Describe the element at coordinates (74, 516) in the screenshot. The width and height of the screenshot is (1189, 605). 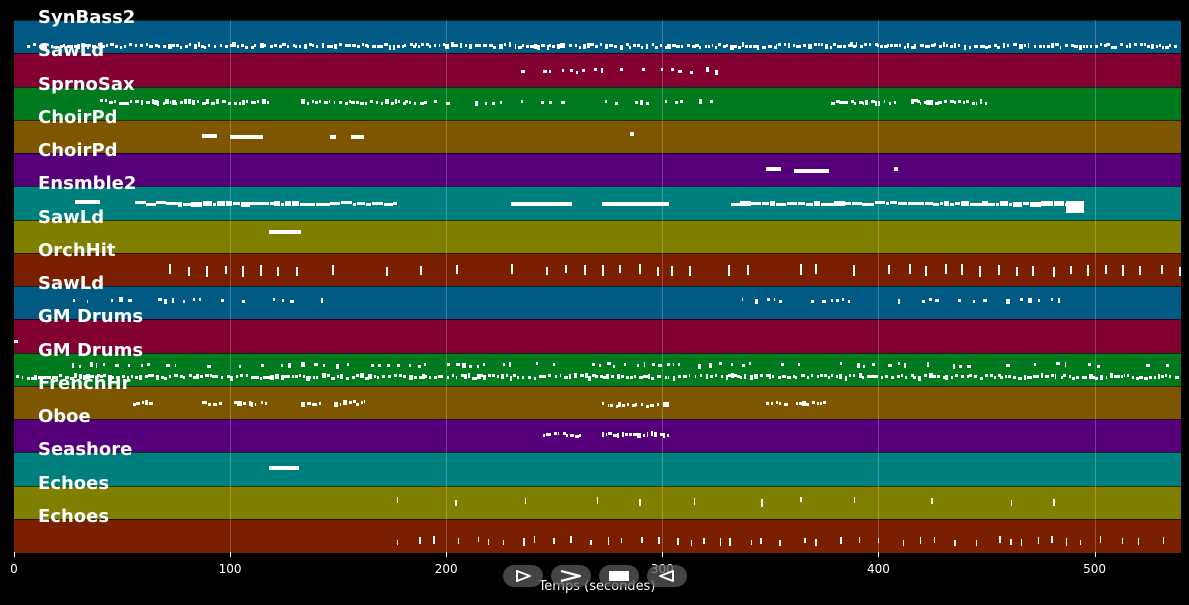
I see `track-label: Echoes` at that location.